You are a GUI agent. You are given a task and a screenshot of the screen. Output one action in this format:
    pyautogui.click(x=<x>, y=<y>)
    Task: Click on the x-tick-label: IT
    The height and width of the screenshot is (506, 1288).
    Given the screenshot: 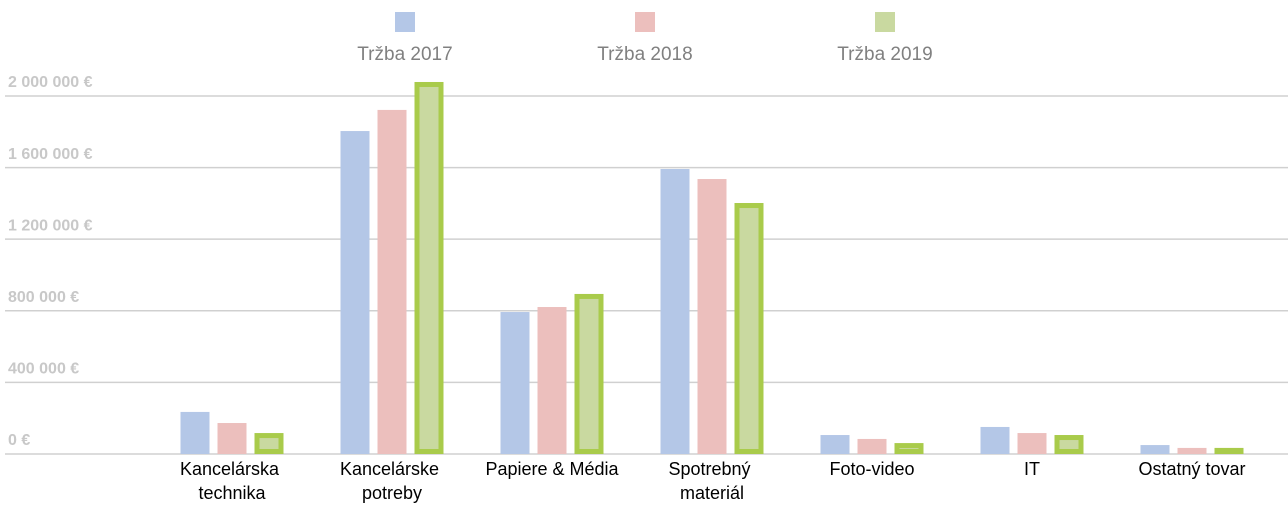 What is the action you would take?
    pyautogui.click(x=1032, y=469)
    